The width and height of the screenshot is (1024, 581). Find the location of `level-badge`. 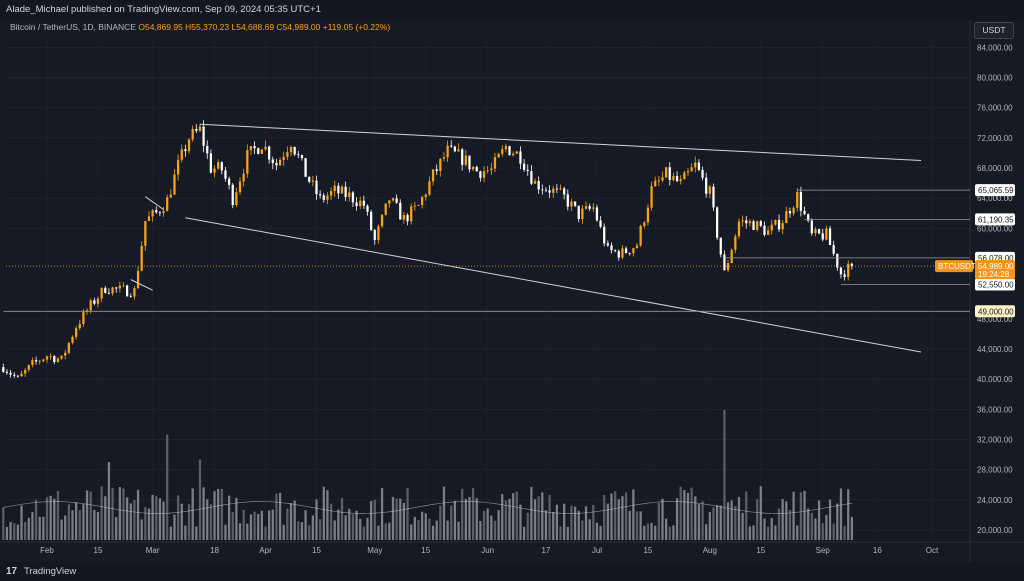

level-badge is located at coordinates (995, 219).